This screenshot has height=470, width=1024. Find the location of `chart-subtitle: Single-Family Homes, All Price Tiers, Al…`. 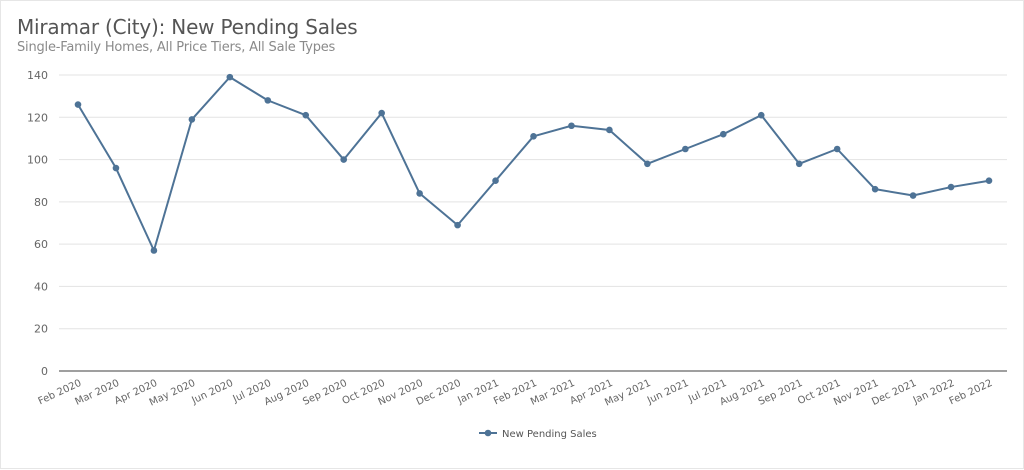

chart-subtitle: Single-Family Homes, All Price Tiers, Al… is located at coordinates (176, 47).